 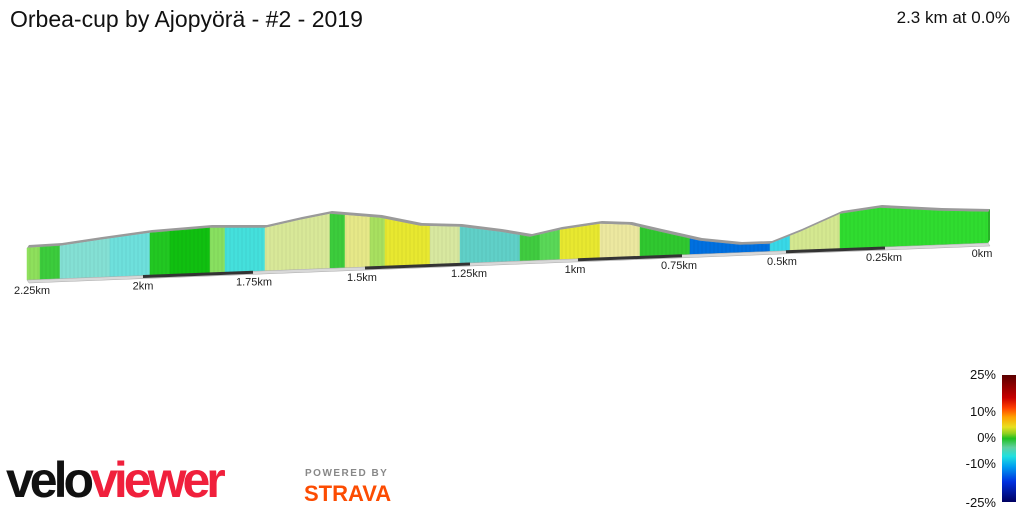 I want to click on veloviewer-logo: veloviewer, so click(x=116, y=480).